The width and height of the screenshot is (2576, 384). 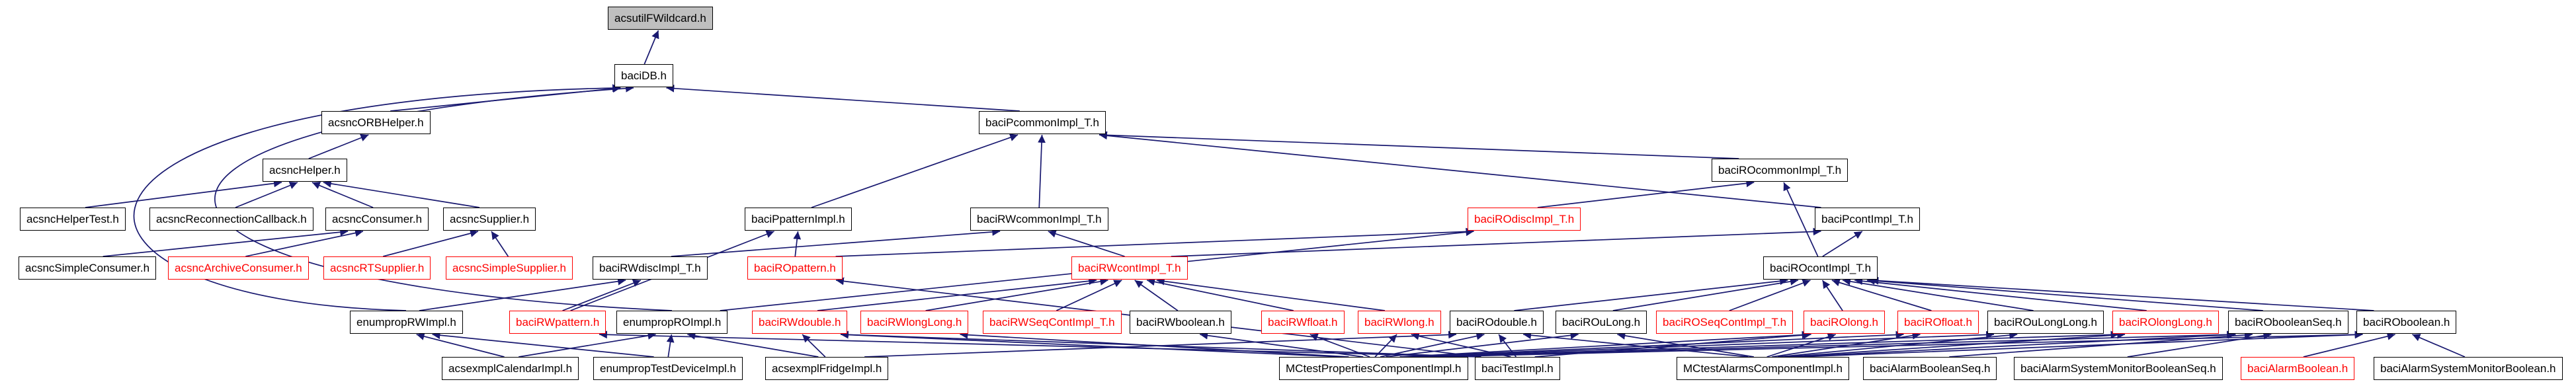 What do you see at coordinates (522, 294) in the screenshot?
I see `edge-enumpropRWImpl-to-baciRWdiscImpl_T` at bounding box center [522, 294].